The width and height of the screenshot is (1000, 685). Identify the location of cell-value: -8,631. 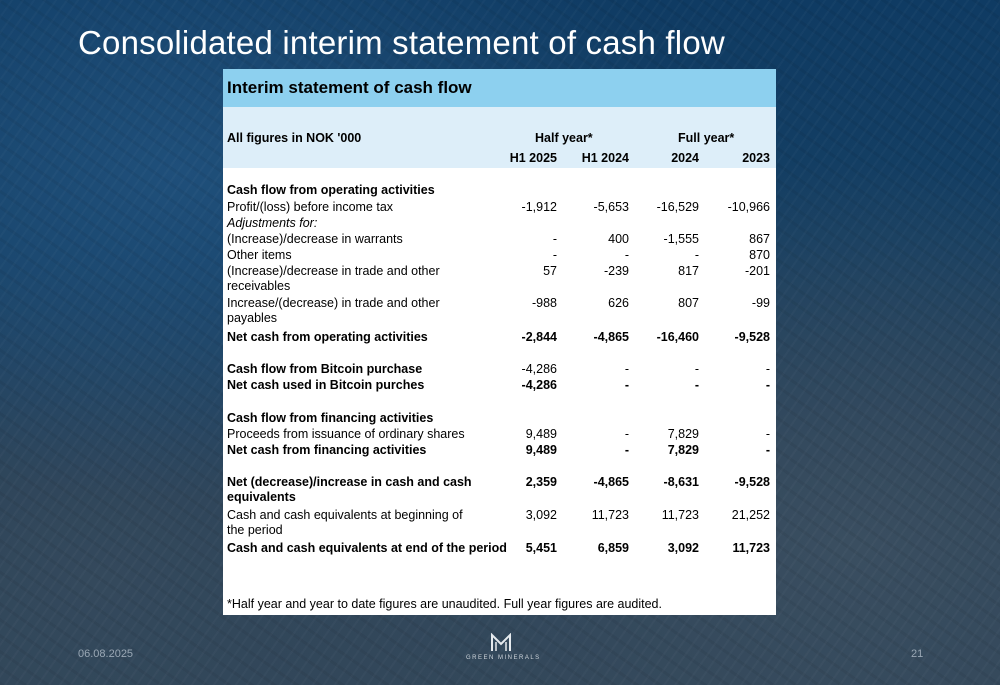
(681, 482).